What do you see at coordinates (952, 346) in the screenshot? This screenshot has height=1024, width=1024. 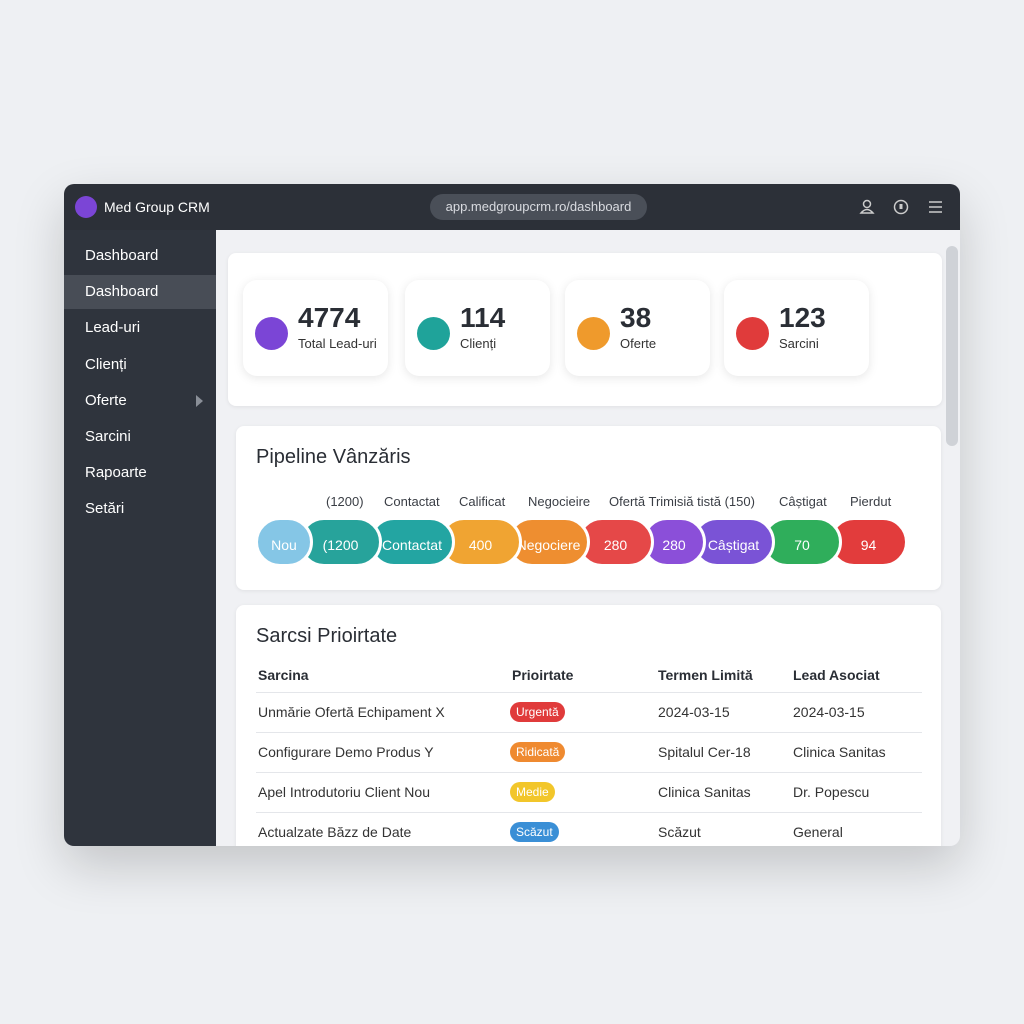 I see `scrollbar` at bounding box center [952, 346].